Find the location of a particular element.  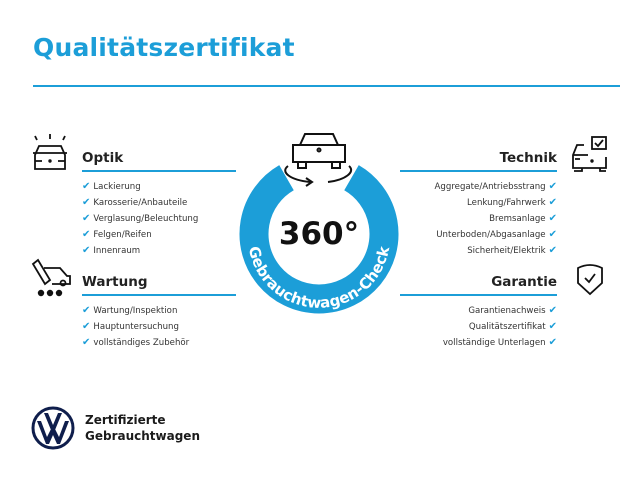

badge-number: 360° is located at coordinates (319, 234).